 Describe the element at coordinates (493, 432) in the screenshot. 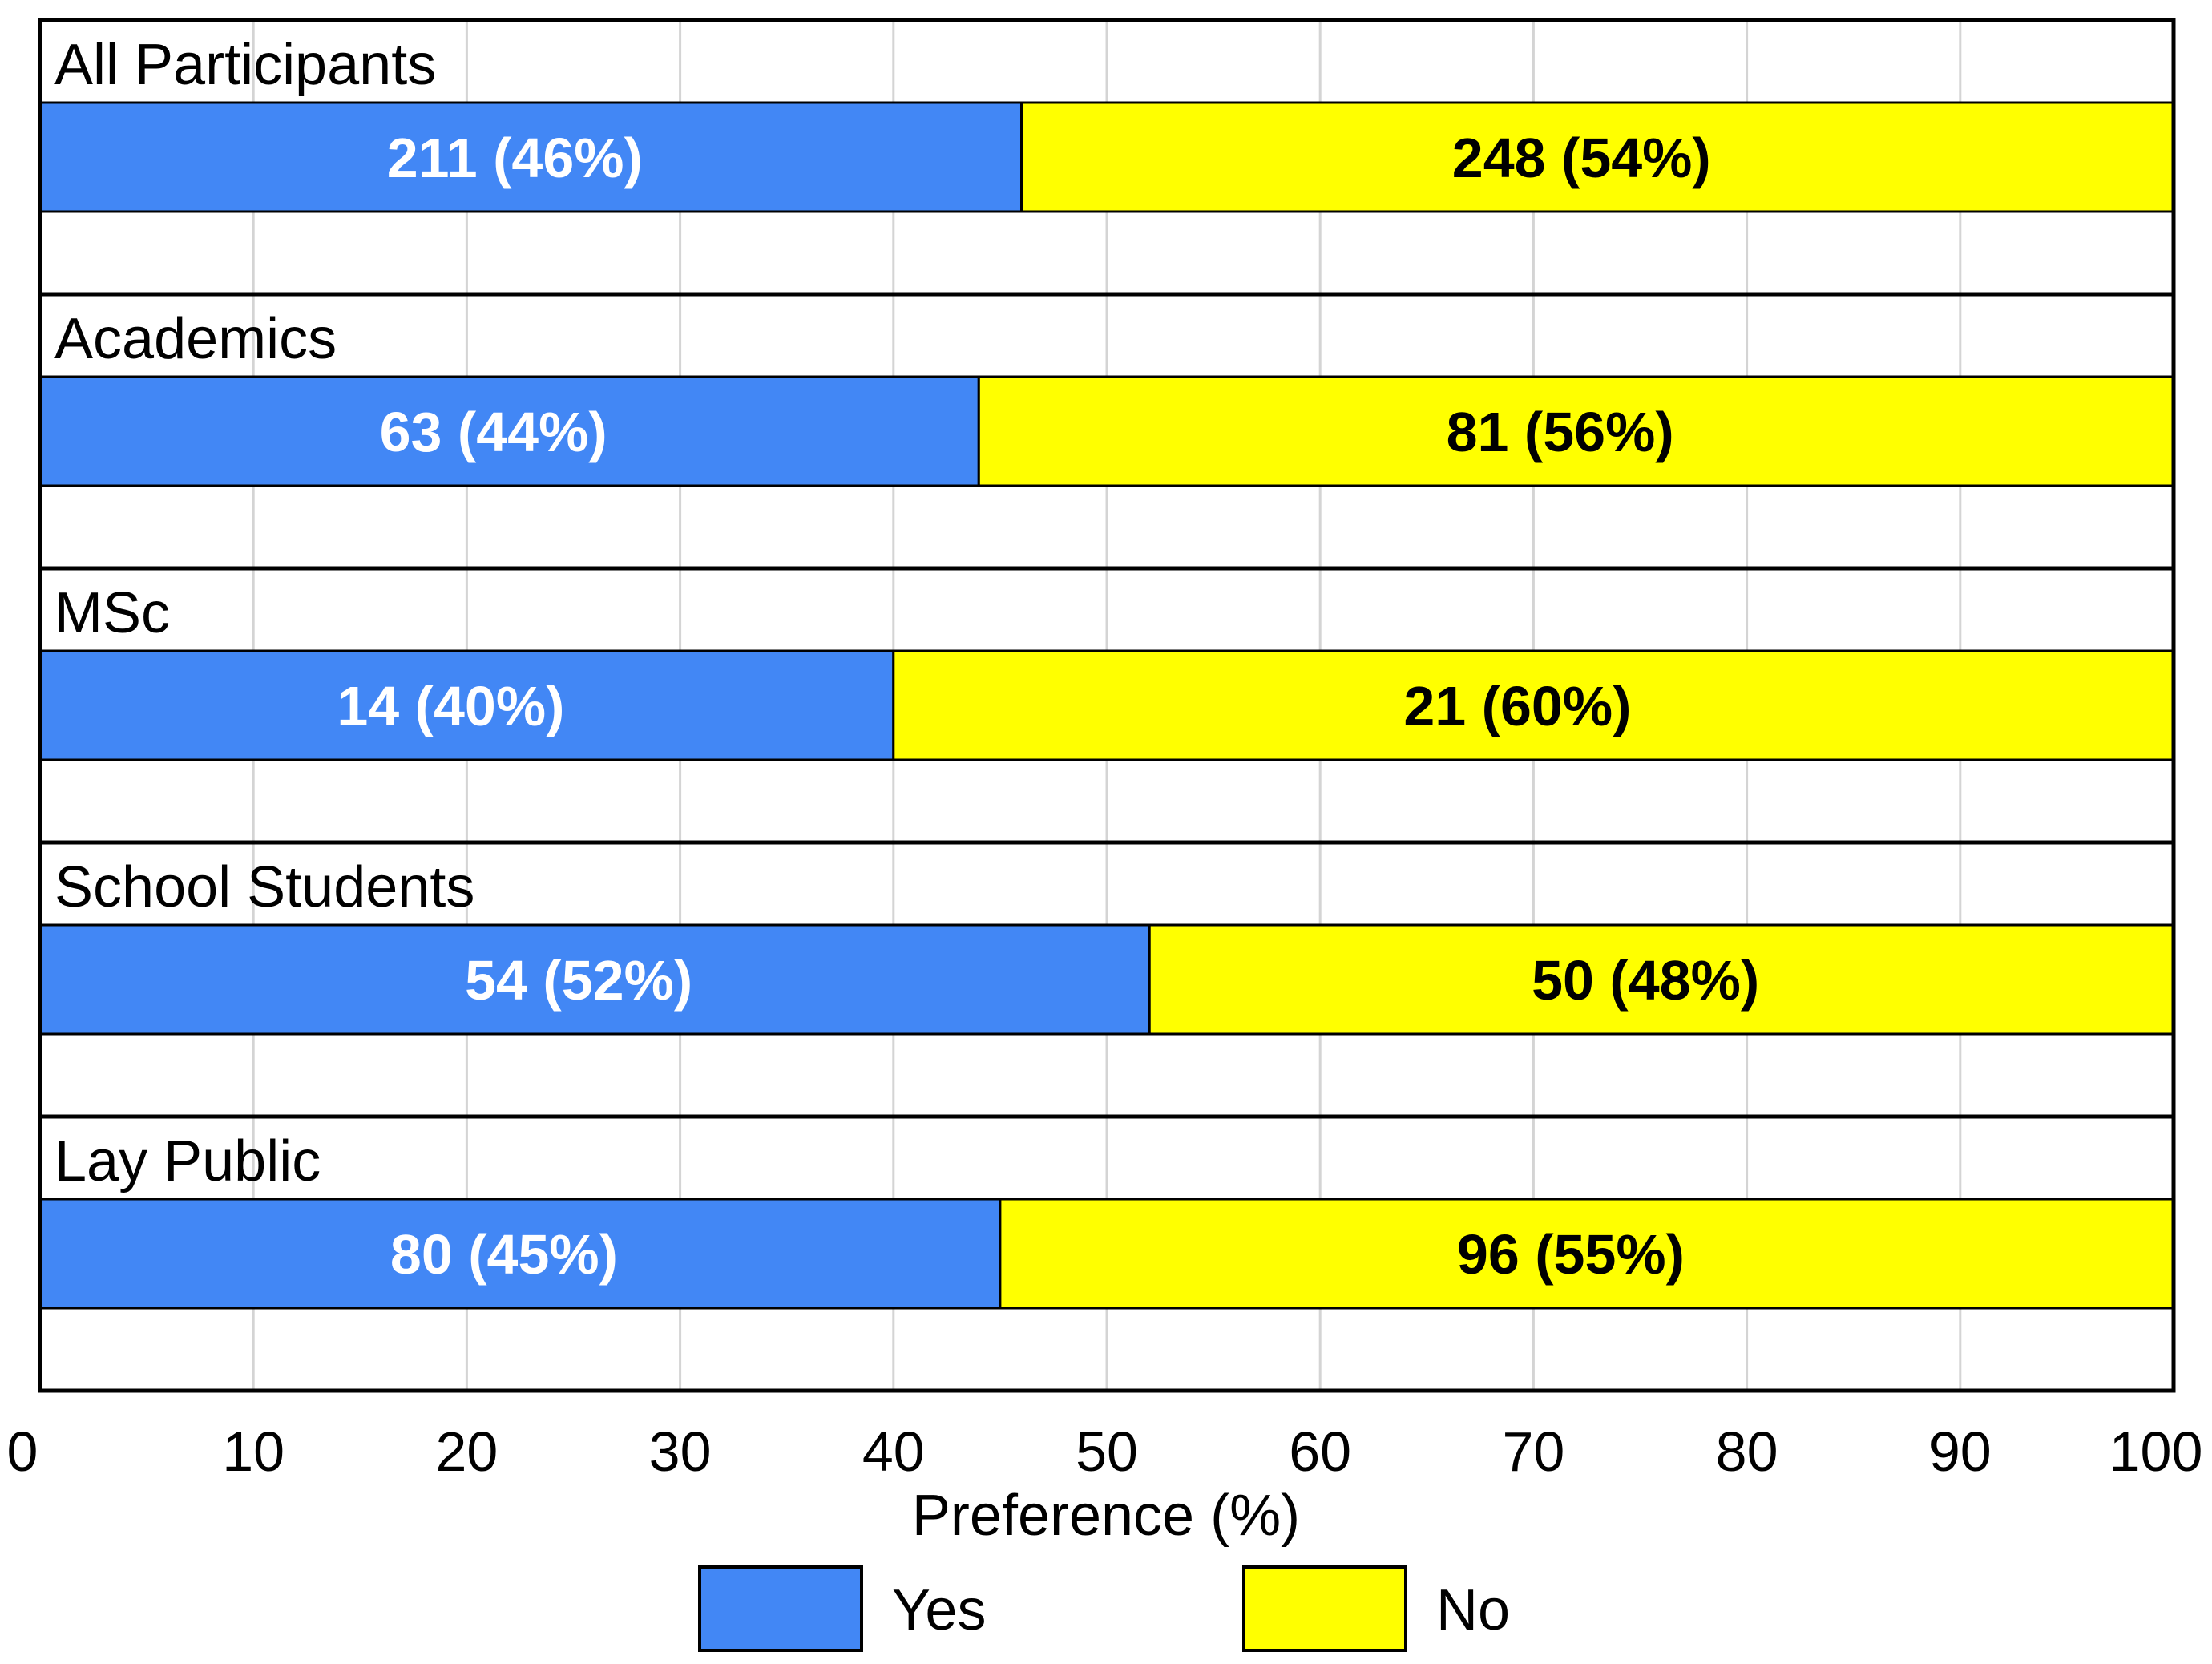

I see `bar-label-yes-academics: 63 (44%)` at that location.